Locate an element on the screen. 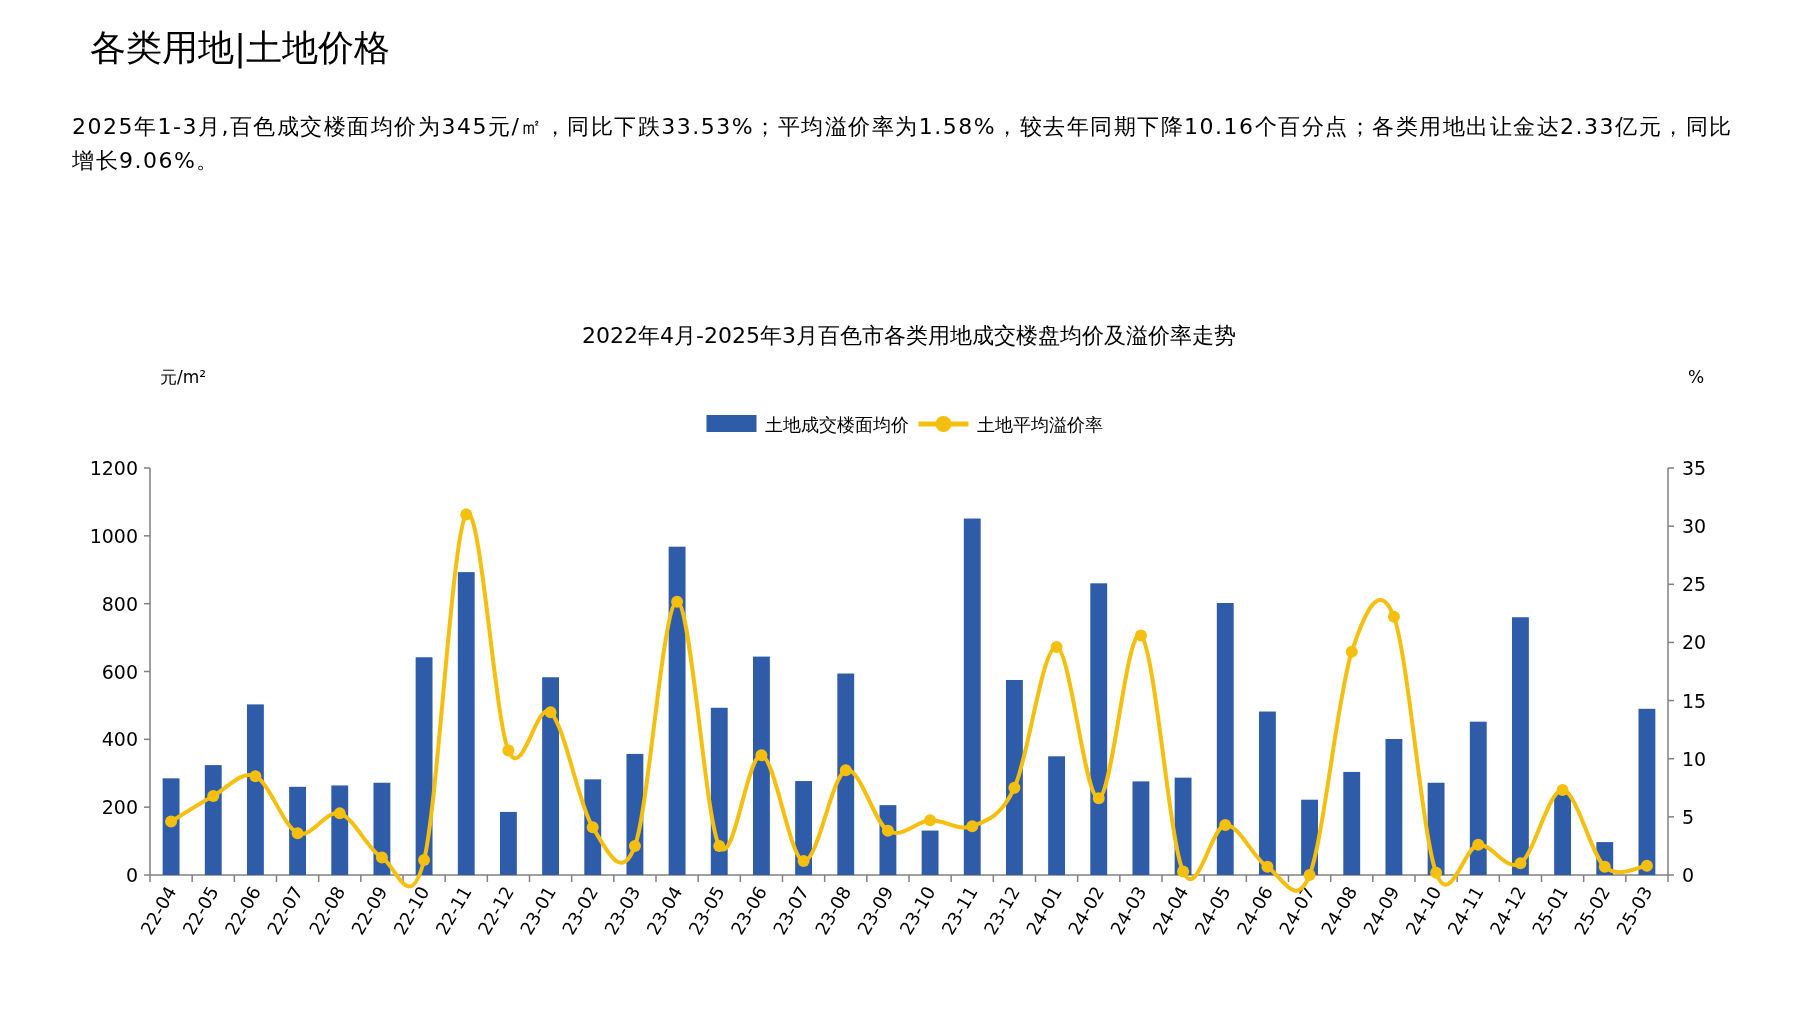 This screenshot has width=1797, height=1010. y2-tick-label: 0 is located at coordinates (1688, 875).